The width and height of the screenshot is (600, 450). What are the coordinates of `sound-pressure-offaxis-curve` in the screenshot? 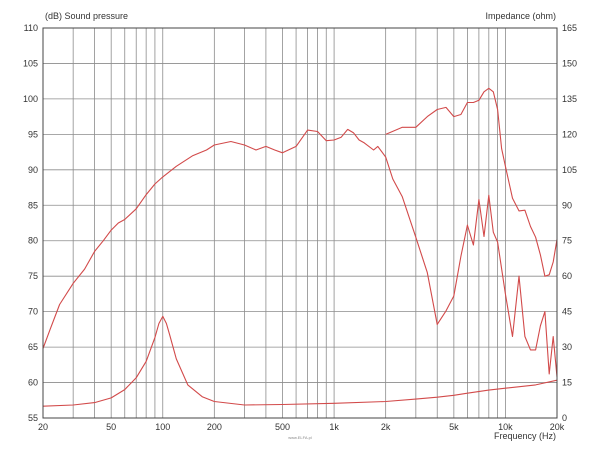 It's located at (471, 182).